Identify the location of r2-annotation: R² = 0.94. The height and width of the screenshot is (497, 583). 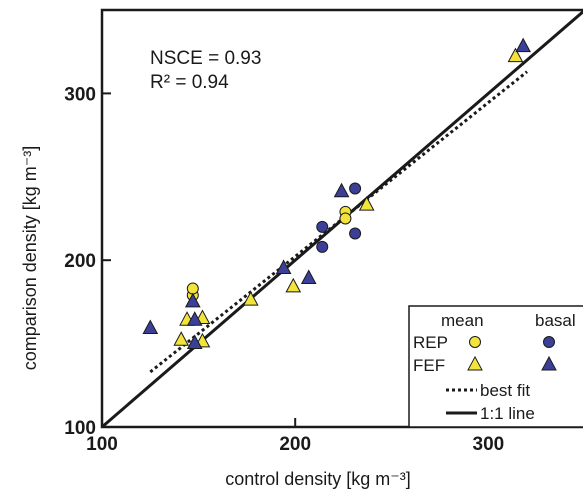
(189, 82).